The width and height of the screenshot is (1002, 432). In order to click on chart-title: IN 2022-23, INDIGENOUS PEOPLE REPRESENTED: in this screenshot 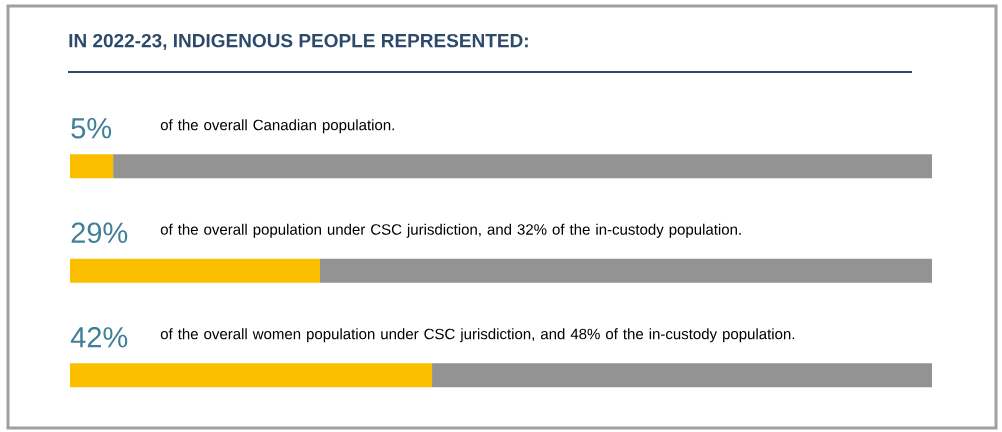, I will do `click(298, 42)`.